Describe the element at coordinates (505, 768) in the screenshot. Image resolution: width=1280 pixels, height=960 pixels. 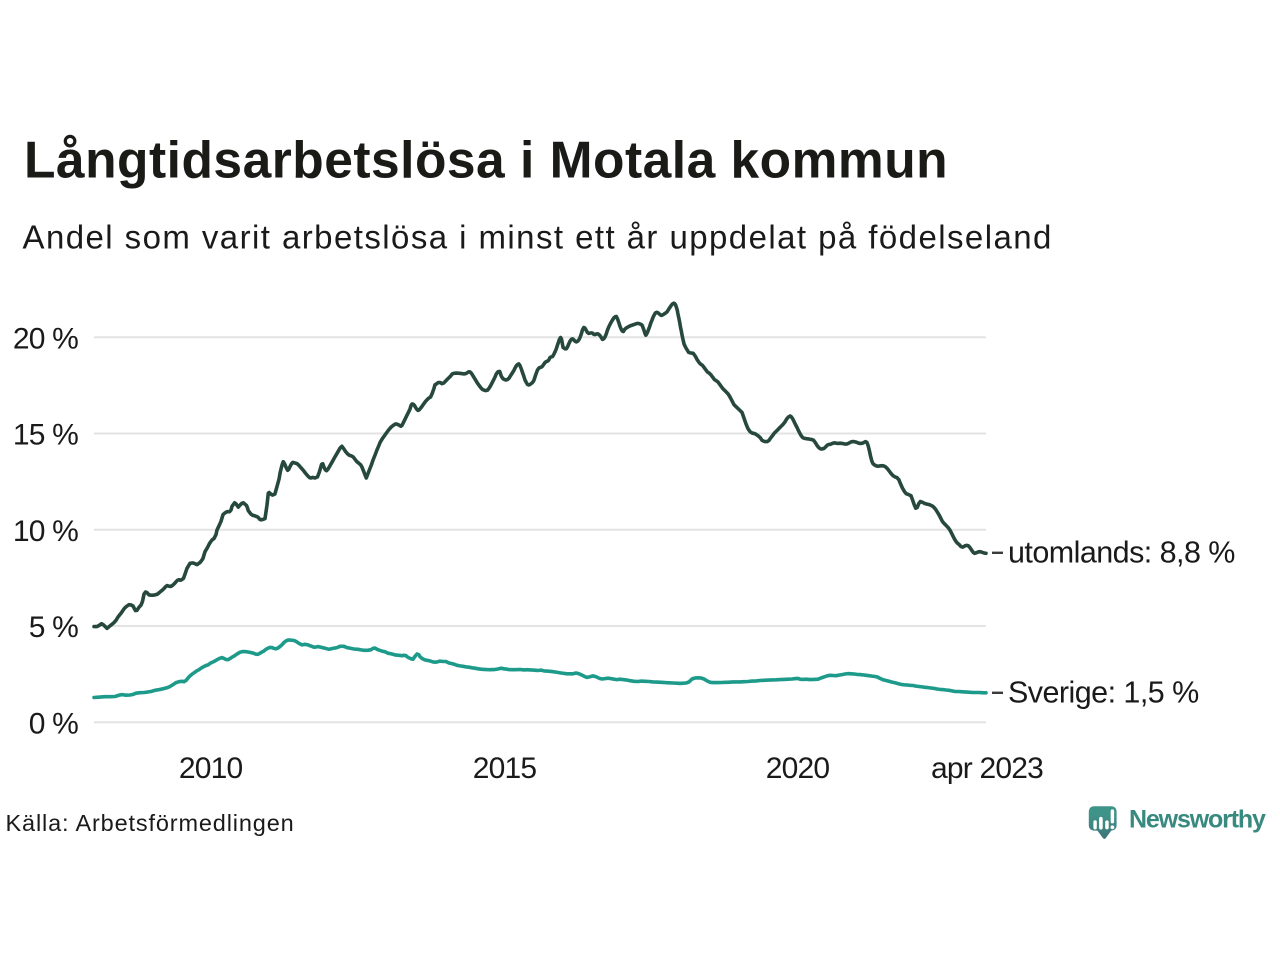
I see `svg-text: 2015` at that location.